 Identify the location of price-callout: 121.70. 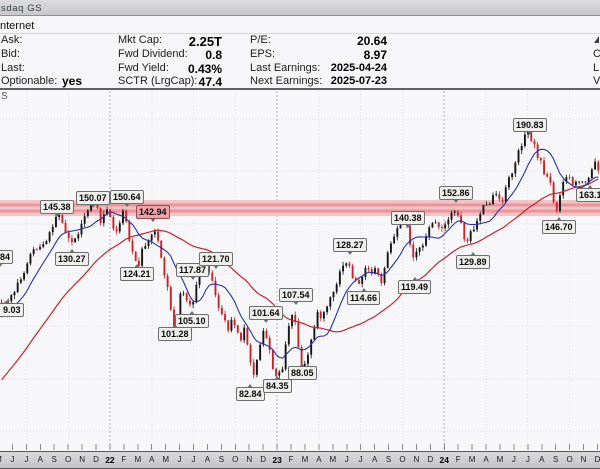
(216, 260).